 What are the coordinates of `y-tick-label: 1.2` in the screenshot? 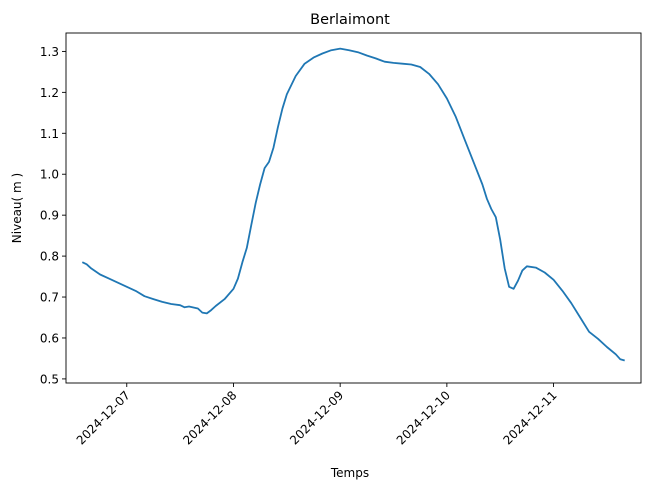 It's located at (49, 93).